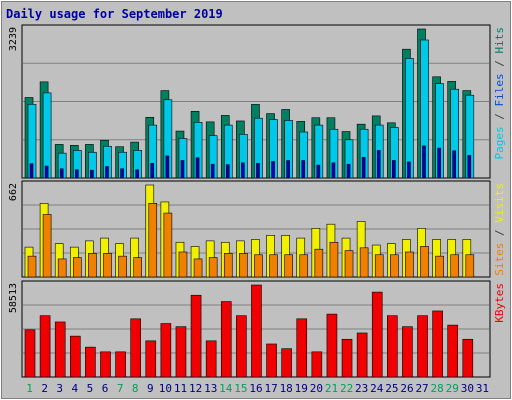 This screenshot has width=512, height=400. I want to click on day-label-15: 15, so click(240, 388).